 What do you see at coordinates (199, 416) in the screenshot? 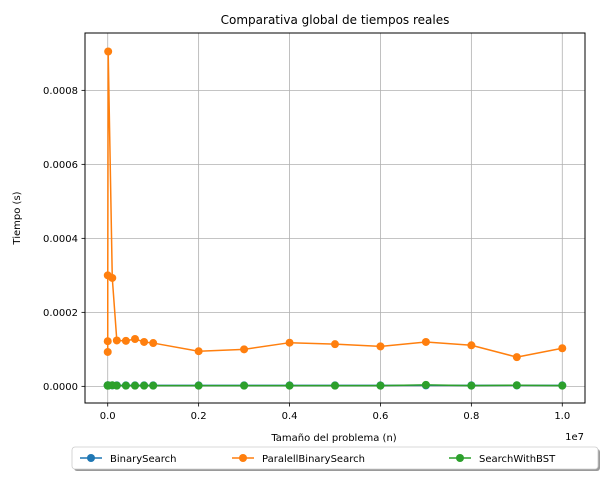
I see `x-tick-label: 0.2` at bounding box center [199, 416].